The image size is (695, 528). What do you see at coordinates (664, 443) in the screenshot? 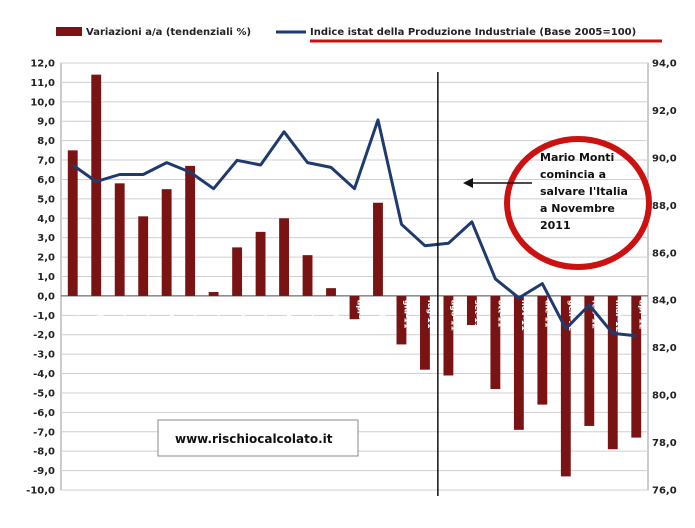
I see `right-tick-label: 78,0` at bounding box center [664, 443].